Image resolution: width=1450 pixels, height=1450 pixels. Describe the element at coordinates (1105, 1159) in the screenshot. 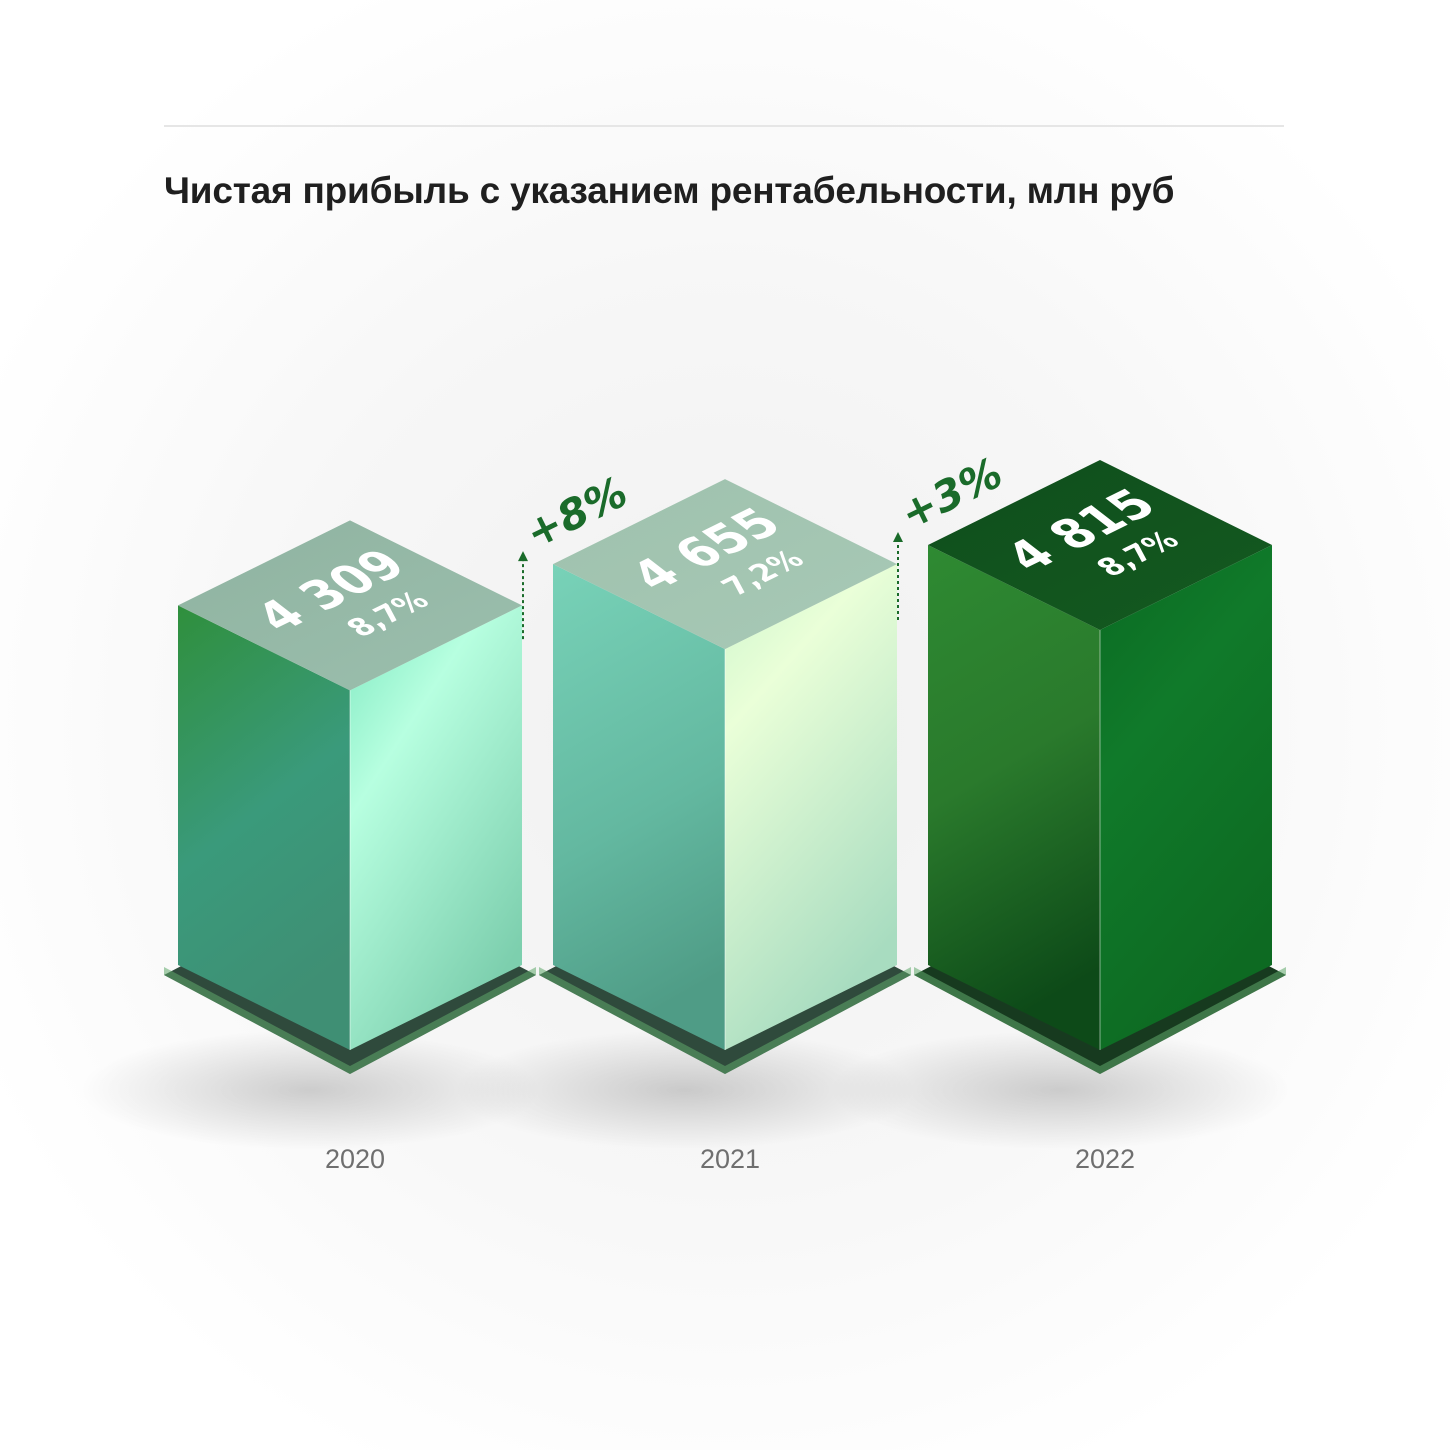

I see `x-tick-label: 2022` at that location.